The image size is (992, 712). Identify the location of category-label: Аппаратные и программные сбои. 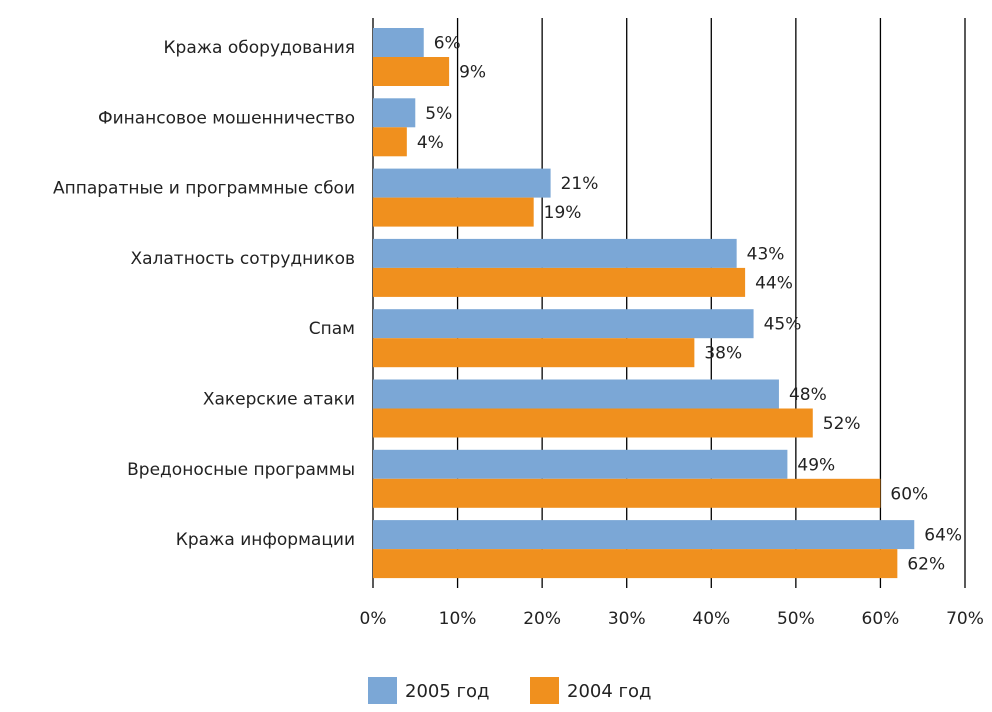
(204, 189).